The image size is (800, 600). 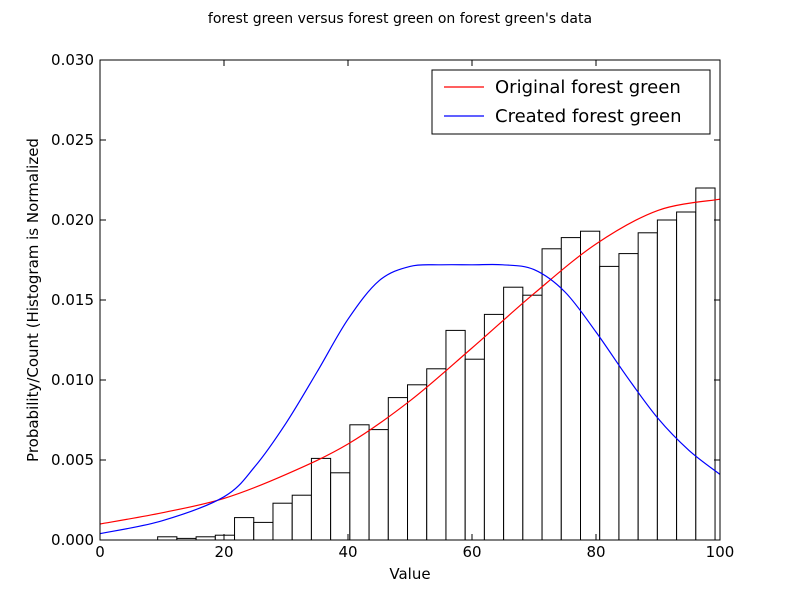 I want to click on y-tick-label: 0.020, so click(x=72, y=220).